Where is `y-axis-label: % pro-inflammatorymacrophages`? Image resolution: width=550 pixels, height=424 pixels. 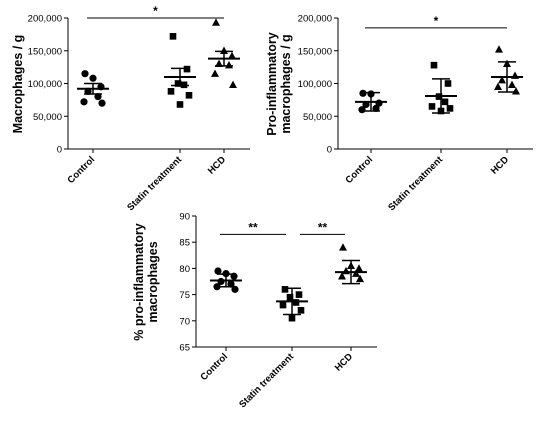 y-axis-label: % pro-inflammatorymacrophages is located at coordinates (146, 281).